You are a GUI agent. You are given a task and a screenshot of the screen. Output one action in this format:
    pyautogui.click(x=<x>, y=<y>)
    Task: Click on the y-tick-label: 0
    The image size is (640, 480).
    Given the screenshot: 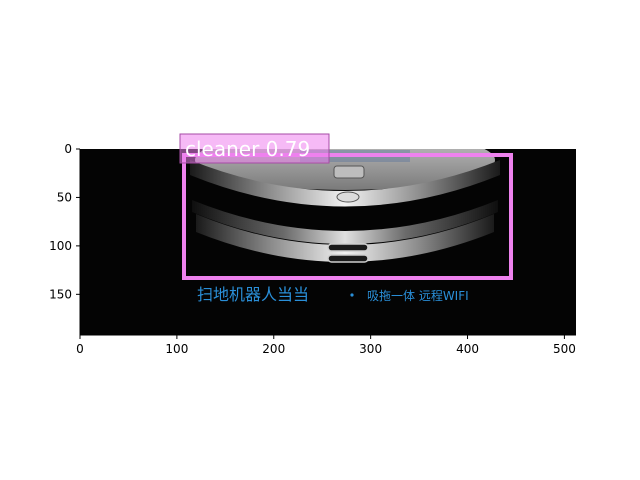 What is the action you would take?
    pyautogui.click(x=68, y=149)
    